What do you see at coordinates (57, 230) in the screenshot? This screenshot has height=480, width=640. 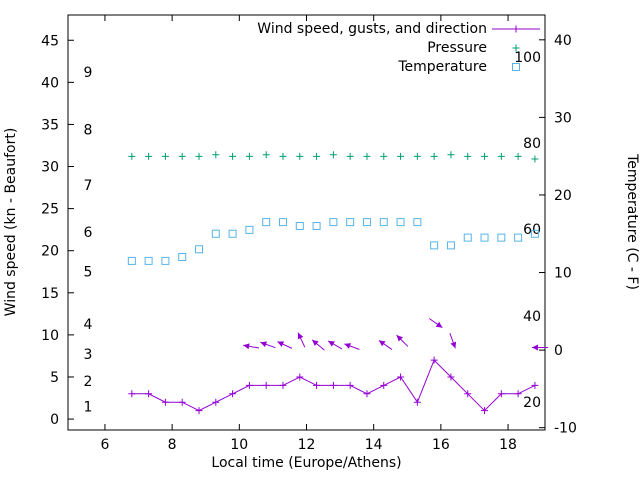 I see `y-axis-left: 0 5 10 15 20 25 30 35 40 45` at bounding box center [57, 230].